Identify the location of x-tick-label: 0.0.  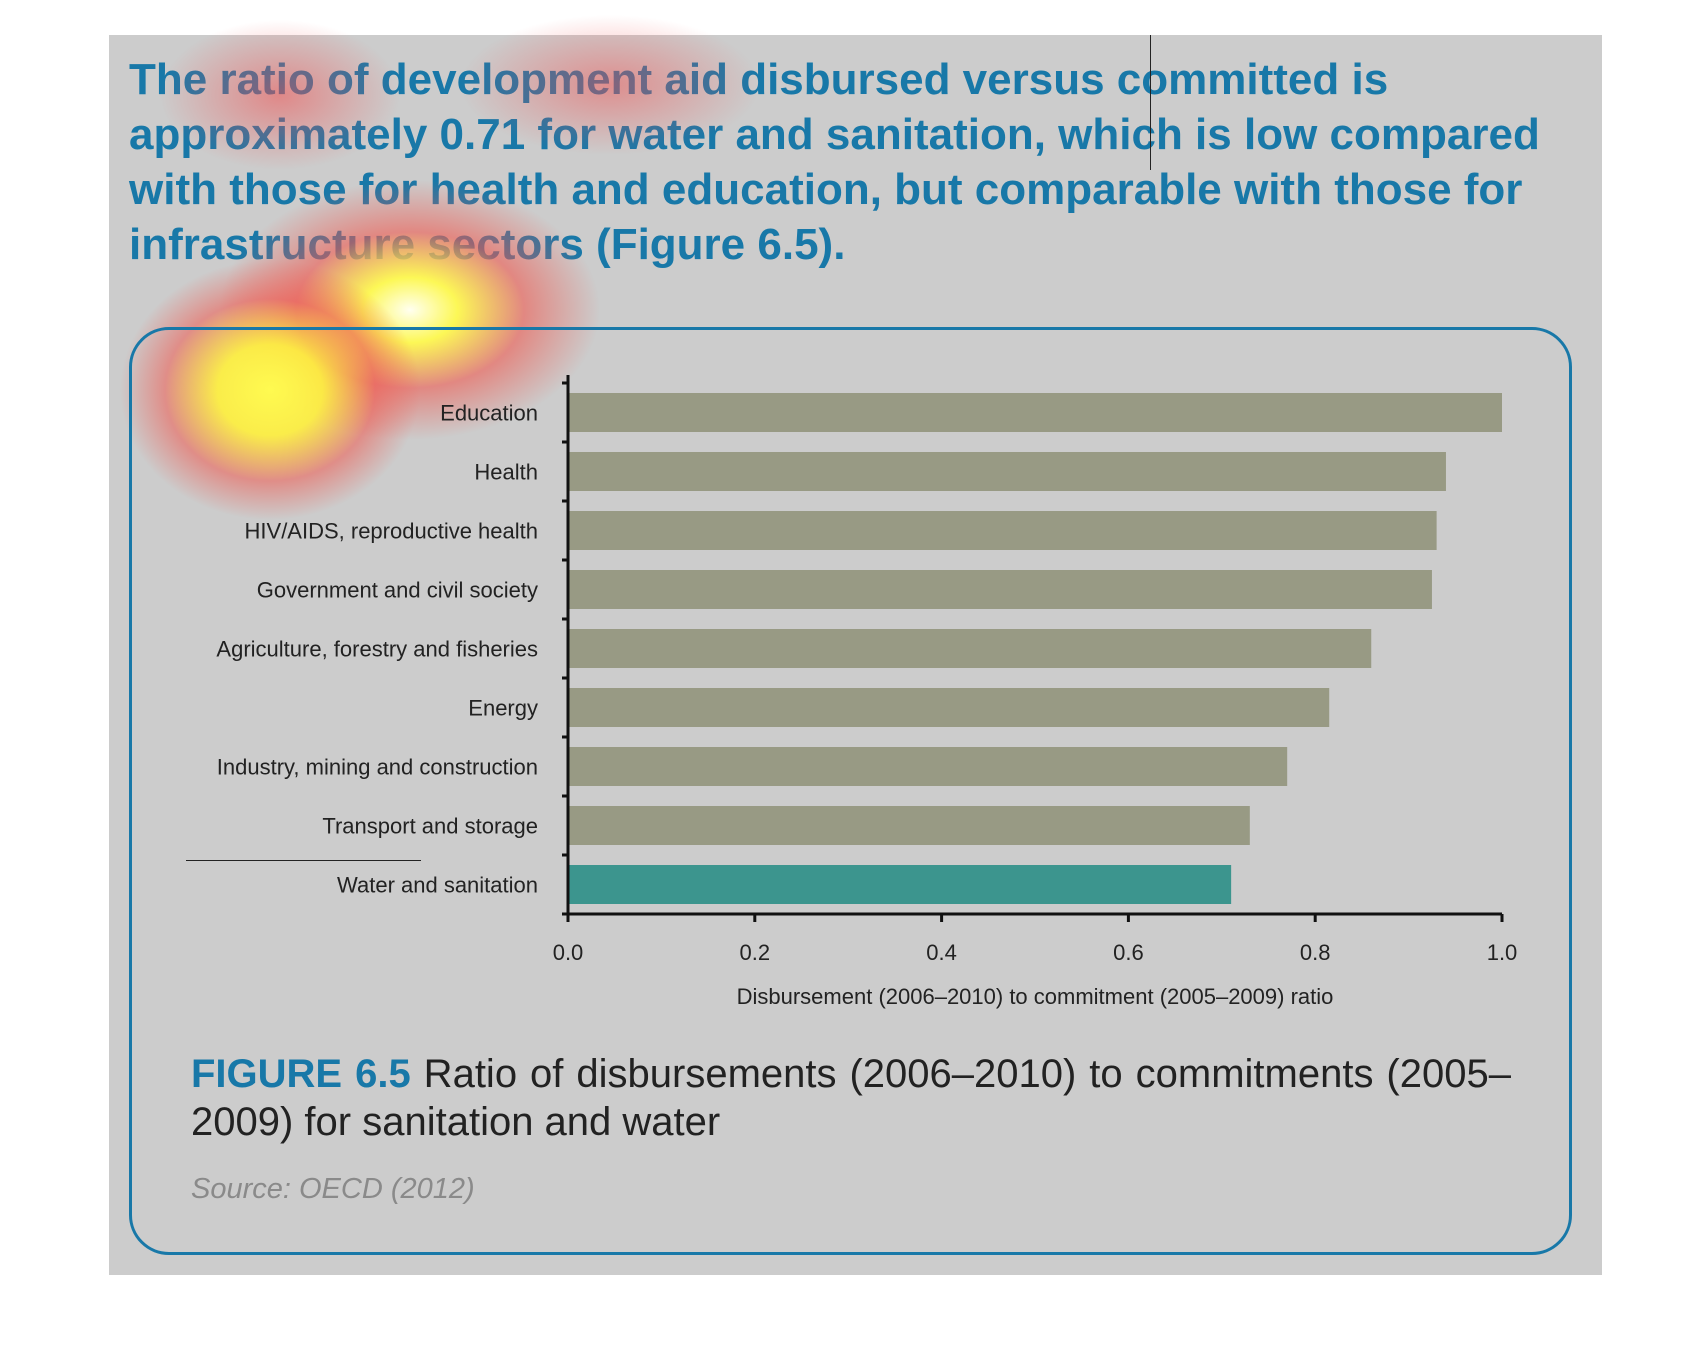
(568, 952).